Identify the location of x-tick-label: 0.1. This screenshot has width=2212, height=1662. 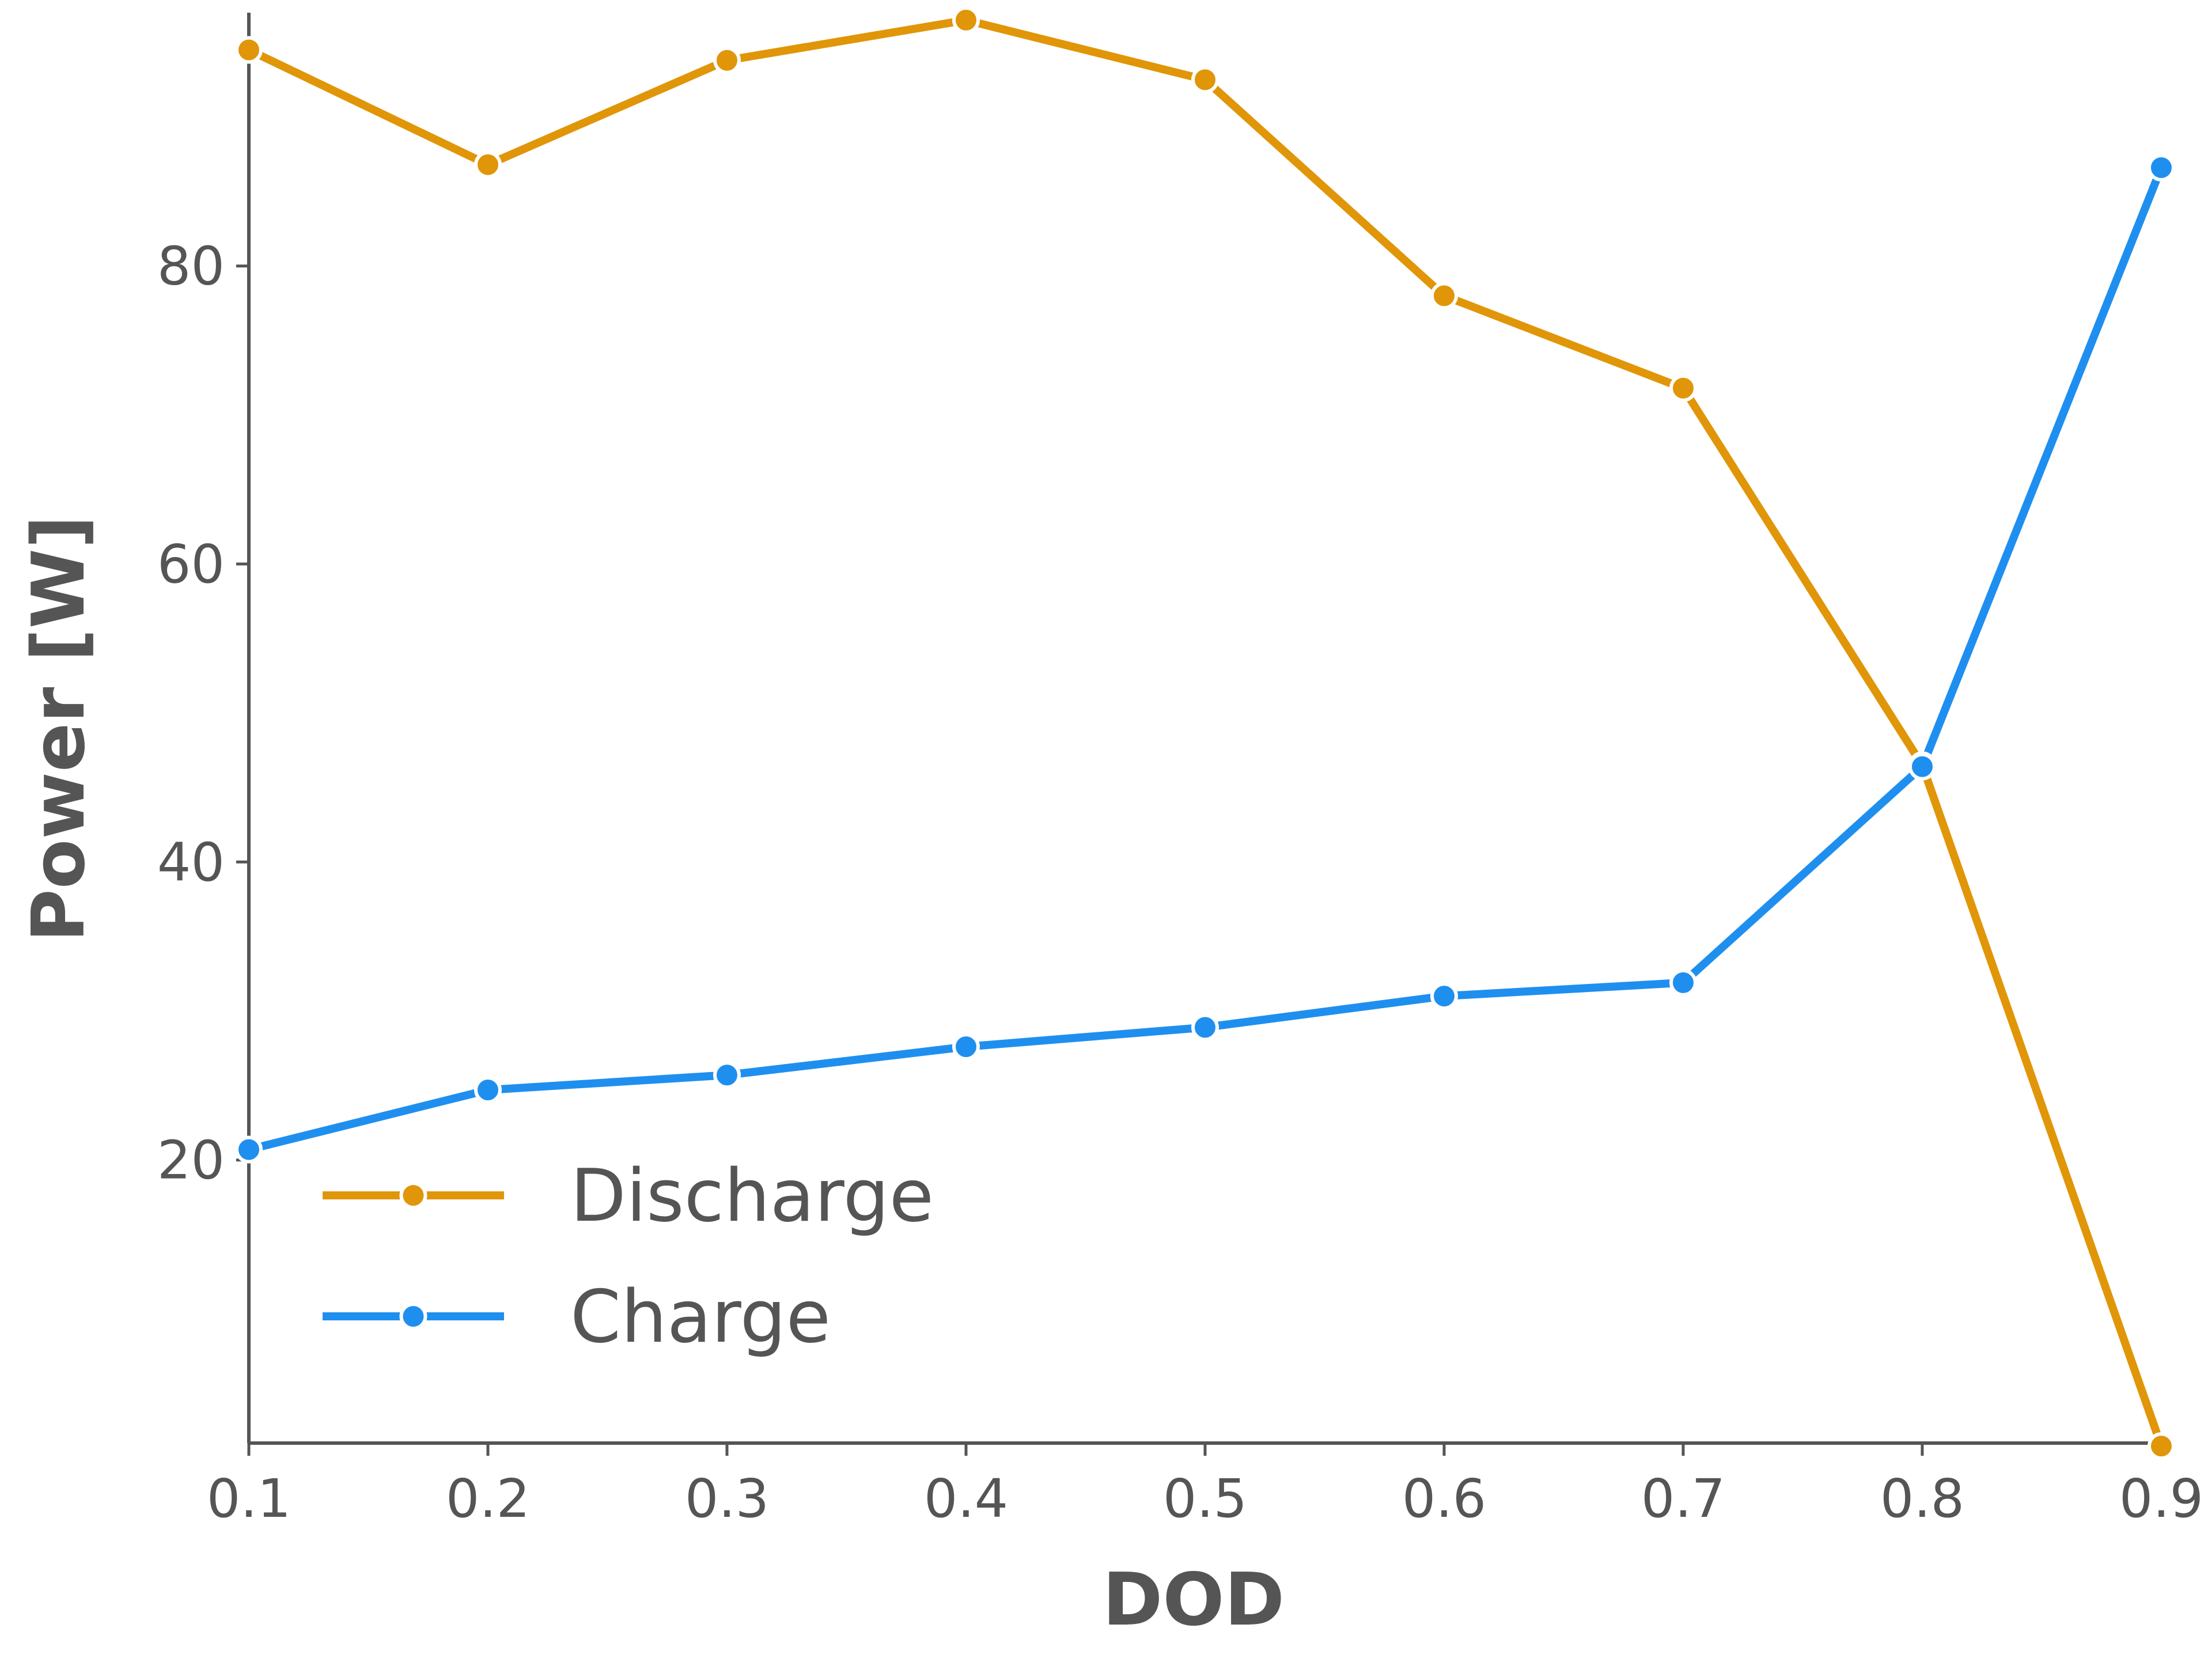
(249, 1499).